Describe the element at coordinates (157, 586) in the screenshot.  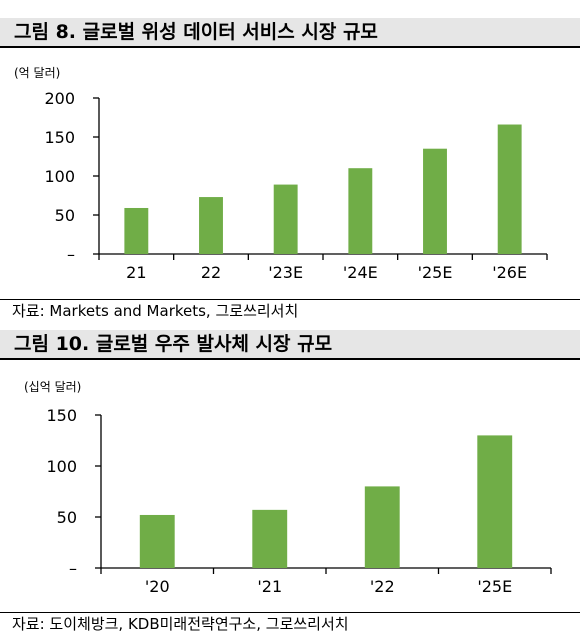
I see `x-tick-label: '20` at that location.